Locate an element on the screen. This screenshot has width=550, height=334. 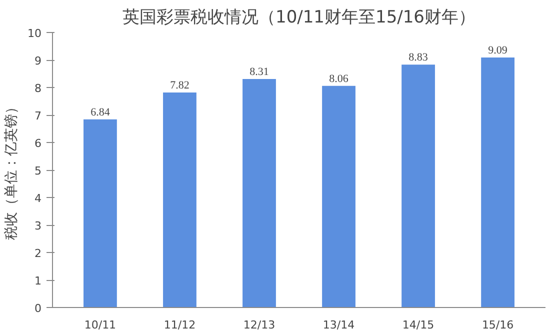
y-tick-label: 1 is located at coordinates (38, 281).